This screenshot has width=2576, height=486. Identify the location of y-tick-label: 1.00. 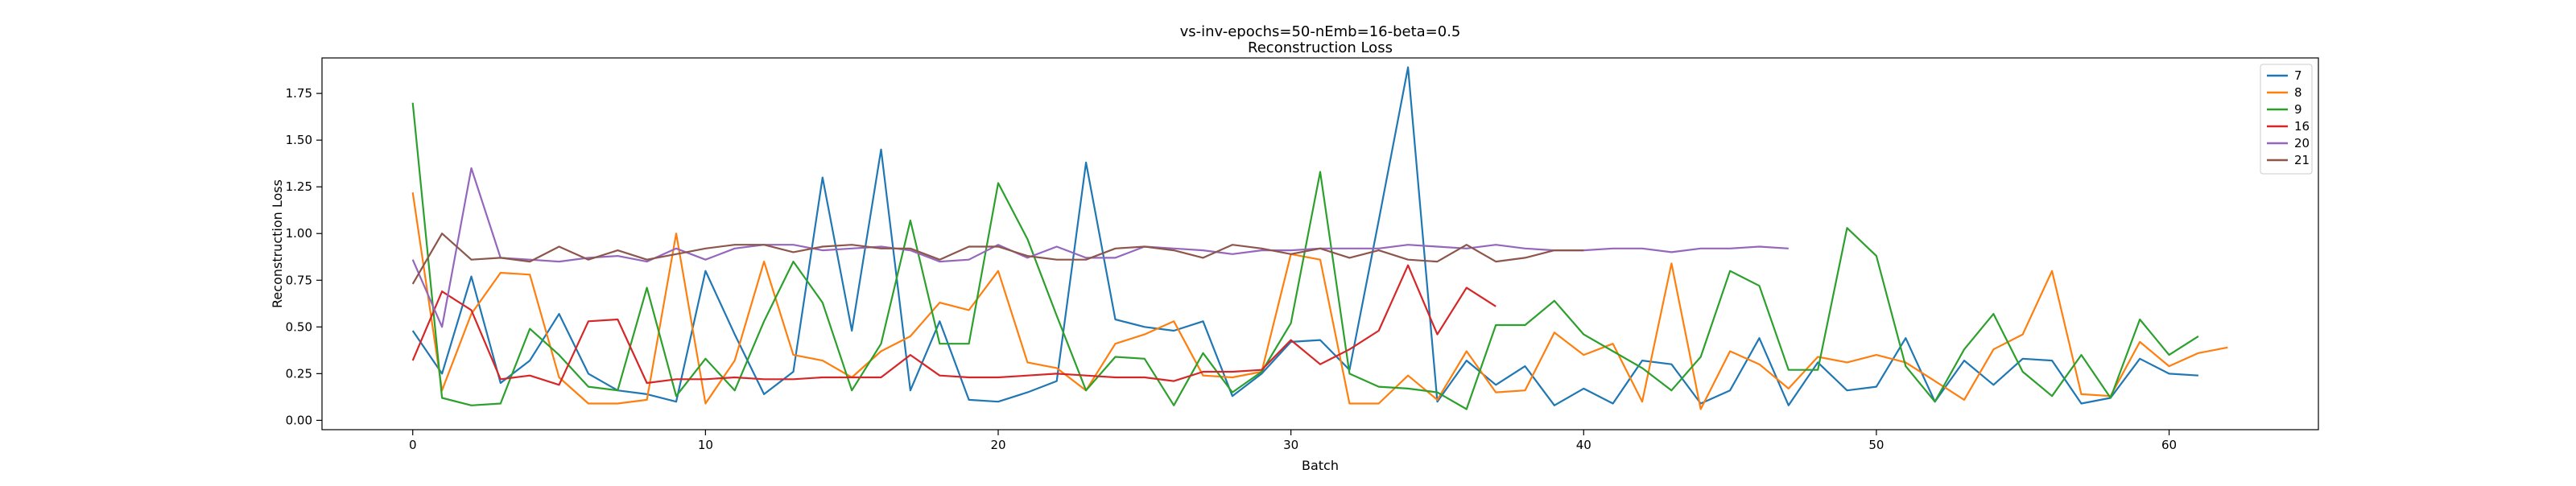
(299, 233).